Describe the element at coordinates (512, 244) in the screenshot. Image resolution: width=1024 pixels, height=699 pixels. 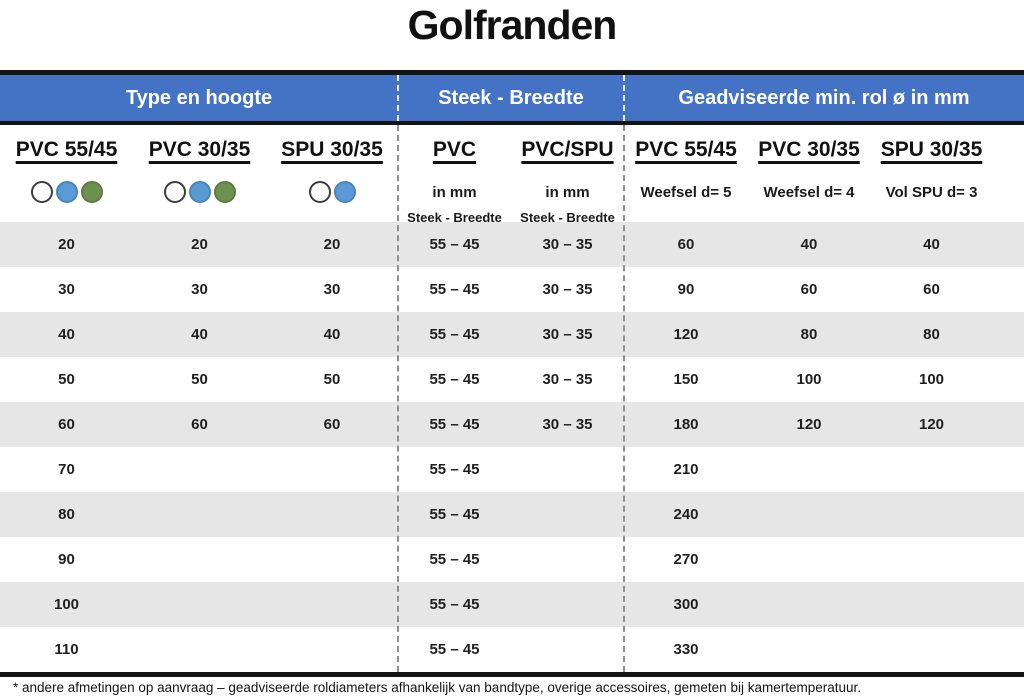
I see `table-row: 20 20 20 55 – 45 30 – 35 60 40 40` at that location.